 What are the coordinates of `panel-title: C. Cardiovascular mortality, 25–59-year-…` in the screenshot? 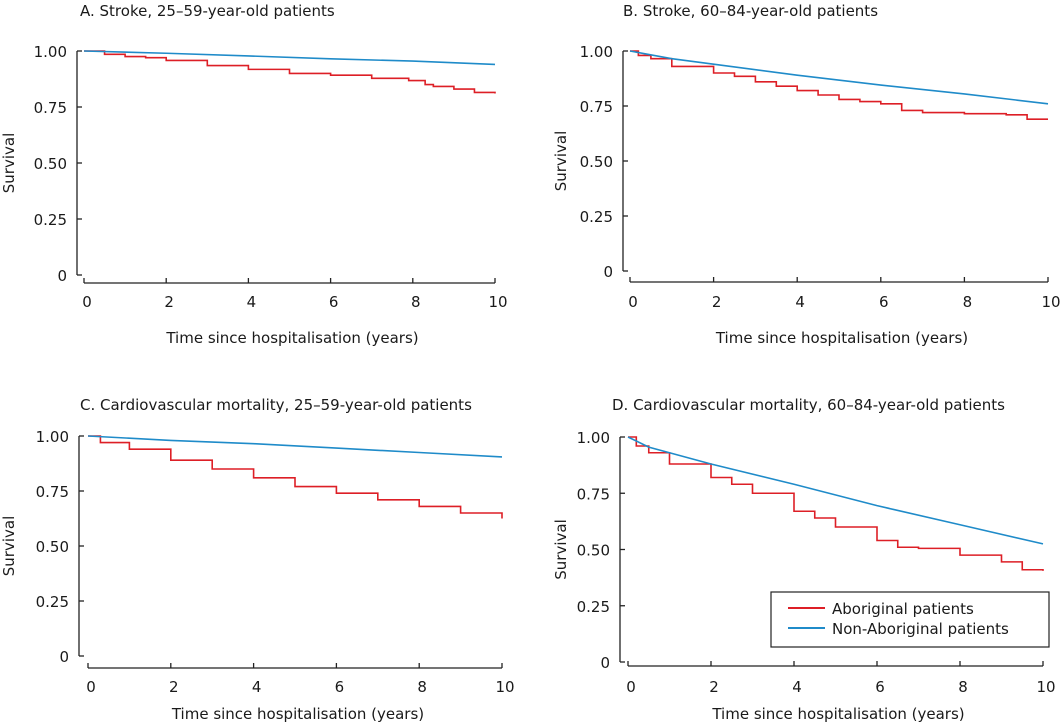 It's located at (276, 405).